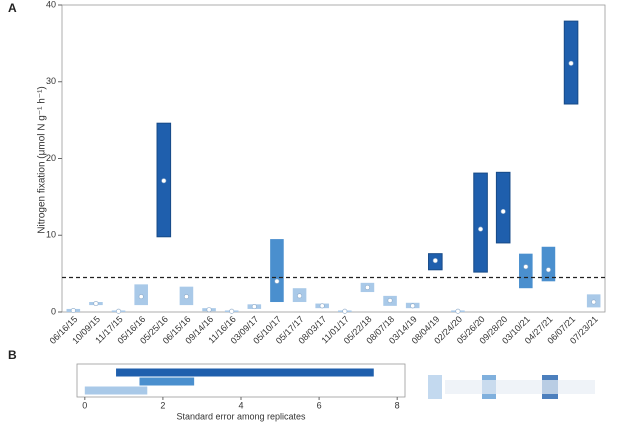 The image size is (640, 424). What do you see at coordinates (12, 355) in the screenshot?
I see `panel-label: B` at bounding box center [12, 355].